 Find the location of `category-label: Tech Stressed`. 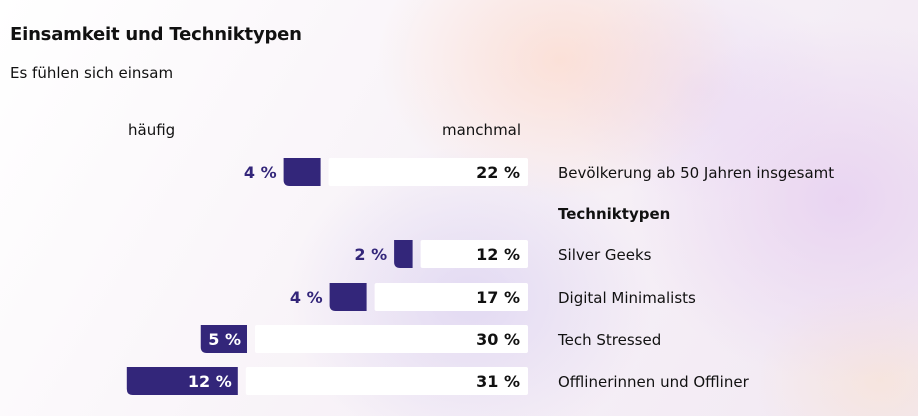

category-label: Tech Stressed is located at coordinates (609, 340).